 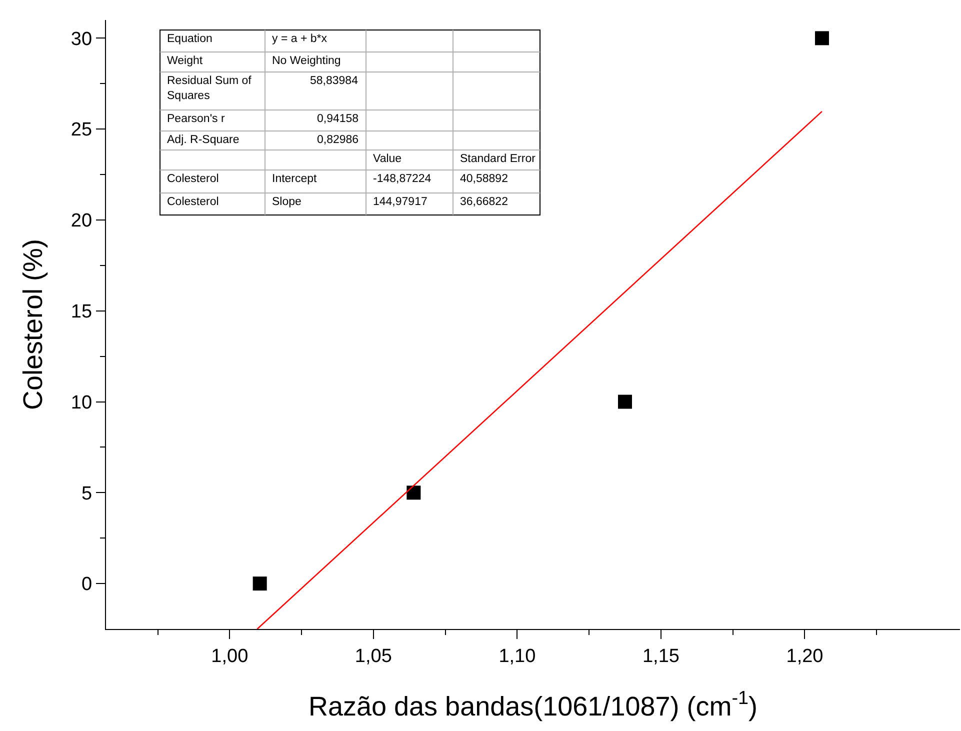 I want to click on annotation: Weight, so click(x=185, y=61).